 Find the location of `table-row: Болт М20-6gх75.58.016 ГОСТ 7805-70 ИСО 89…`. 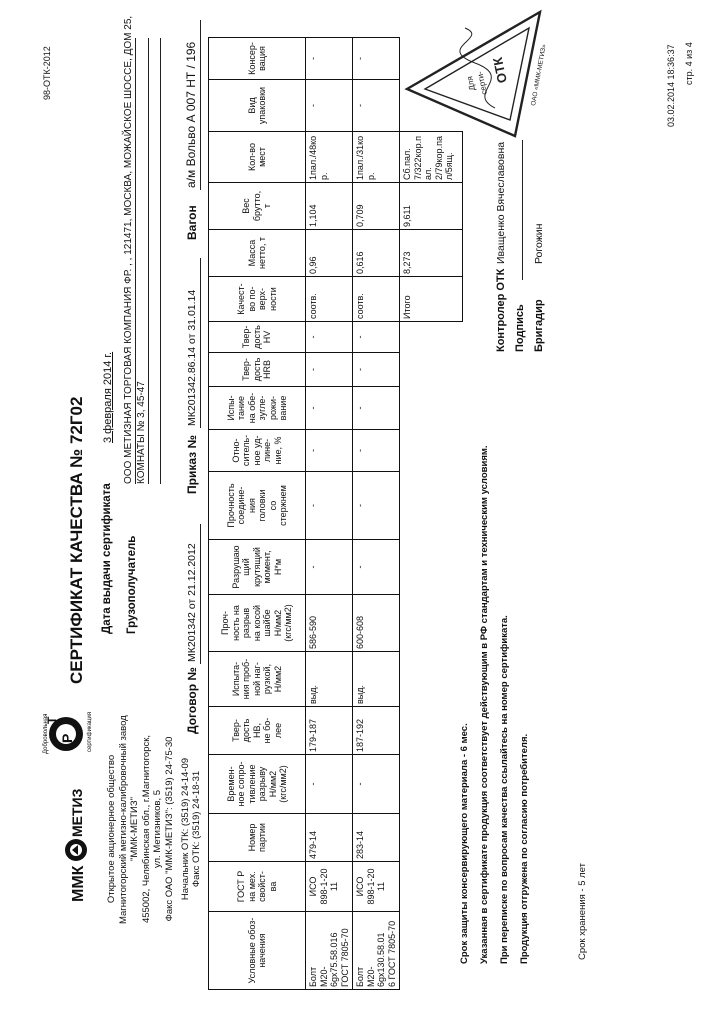

table-row: Болт М20-6gх75.58.016 ГОСТ 7805-70 ИСО 89… is located at coordinates (329, 513).